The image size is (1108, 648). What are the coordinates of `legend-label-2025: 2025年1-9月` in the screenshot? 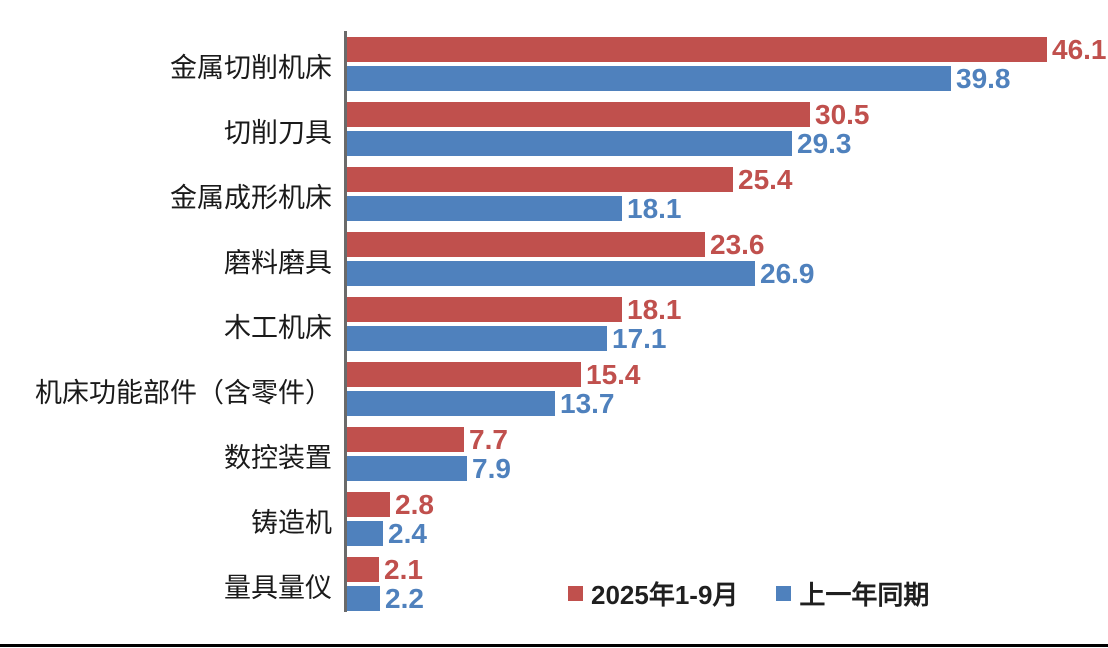 It's located at (665, 595).